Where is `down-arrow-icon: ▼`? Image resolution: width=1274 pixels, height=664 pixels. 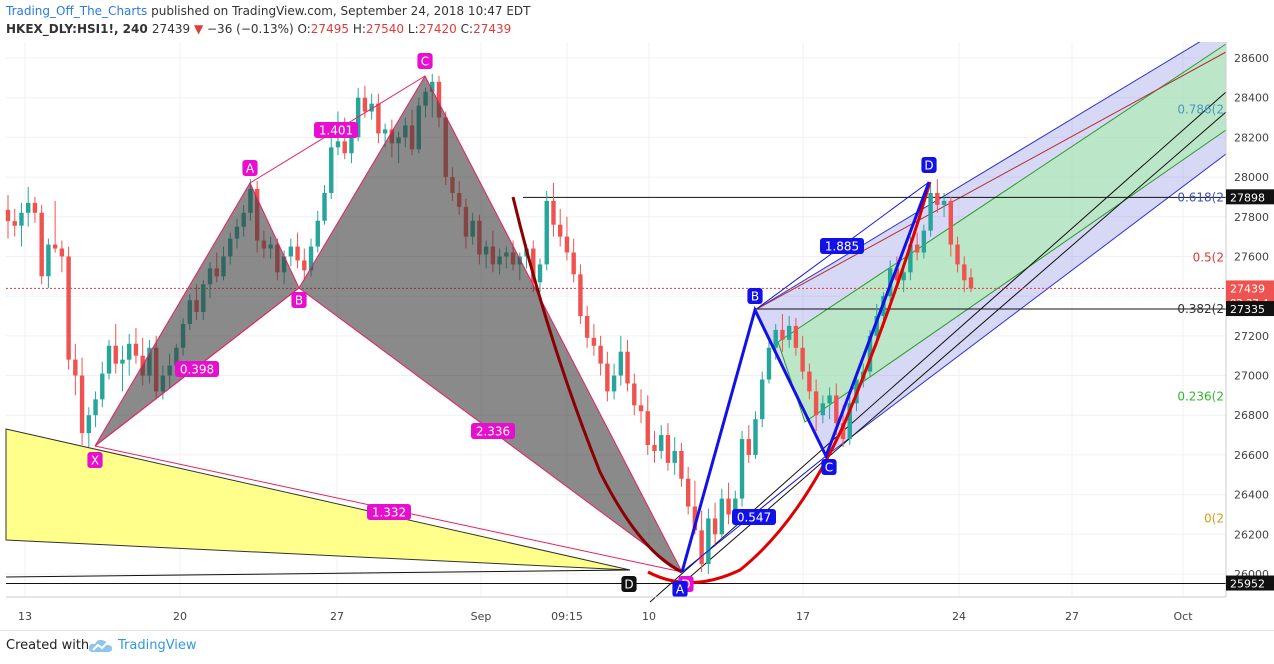 down-arrow-icon: ▼ is located at coordinates (198, 29).